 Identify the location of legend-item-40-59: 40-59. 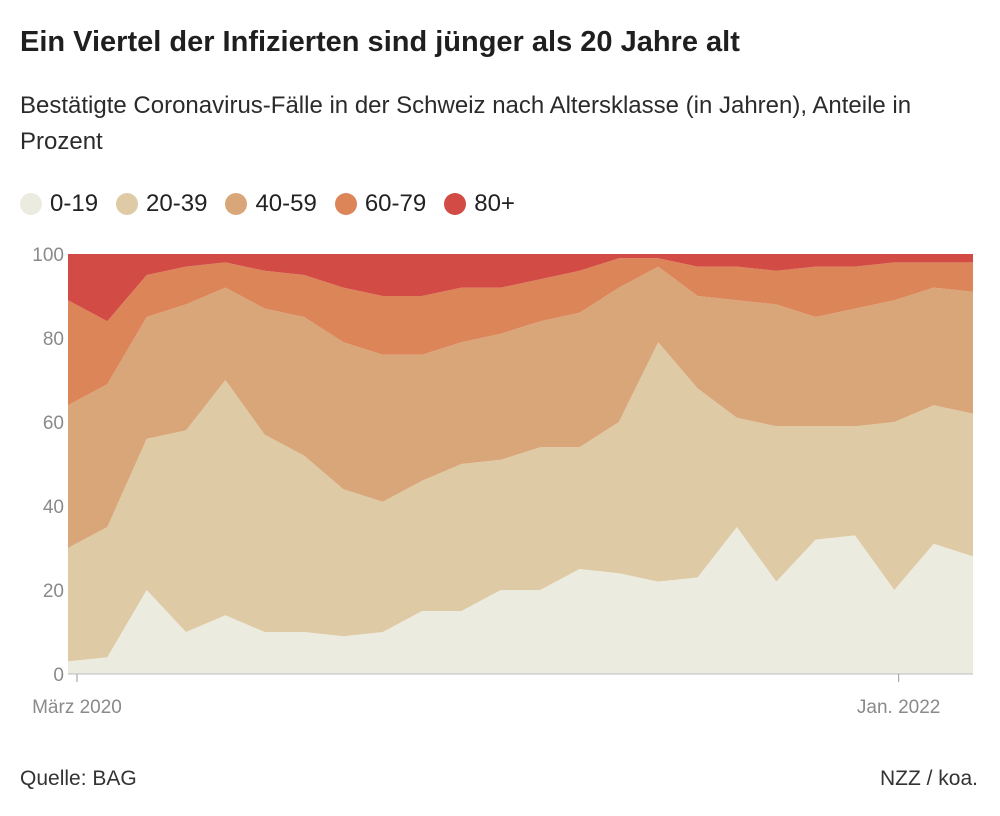
(271, 204).